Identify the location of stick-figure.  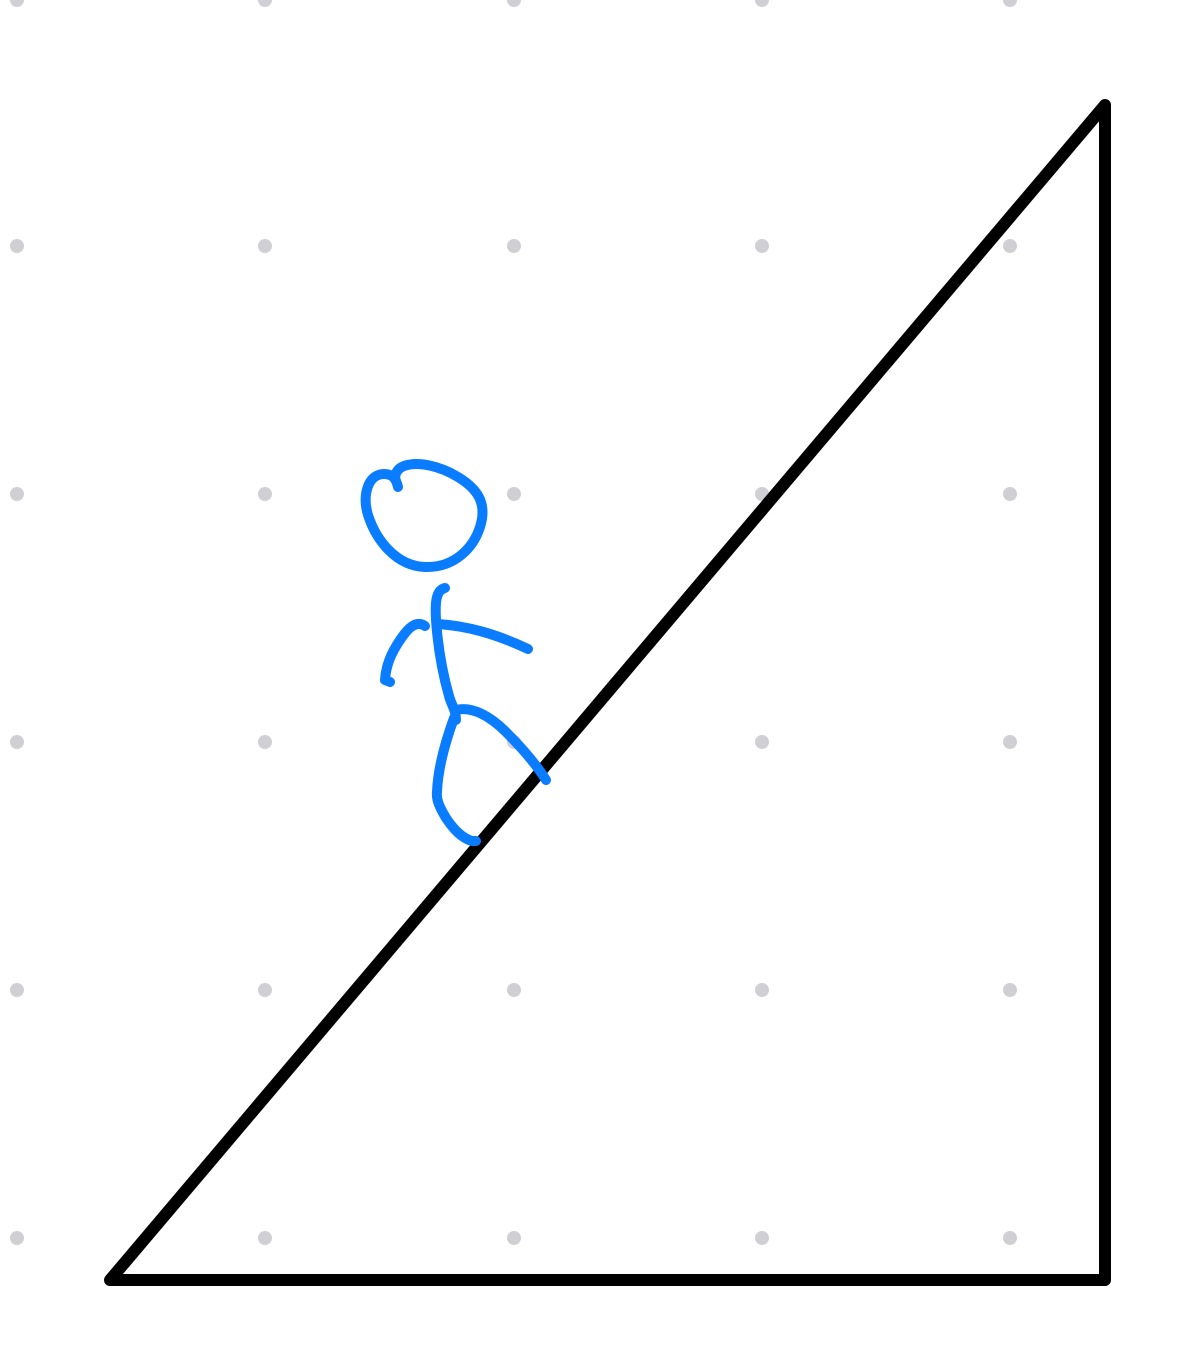
(455, 652).